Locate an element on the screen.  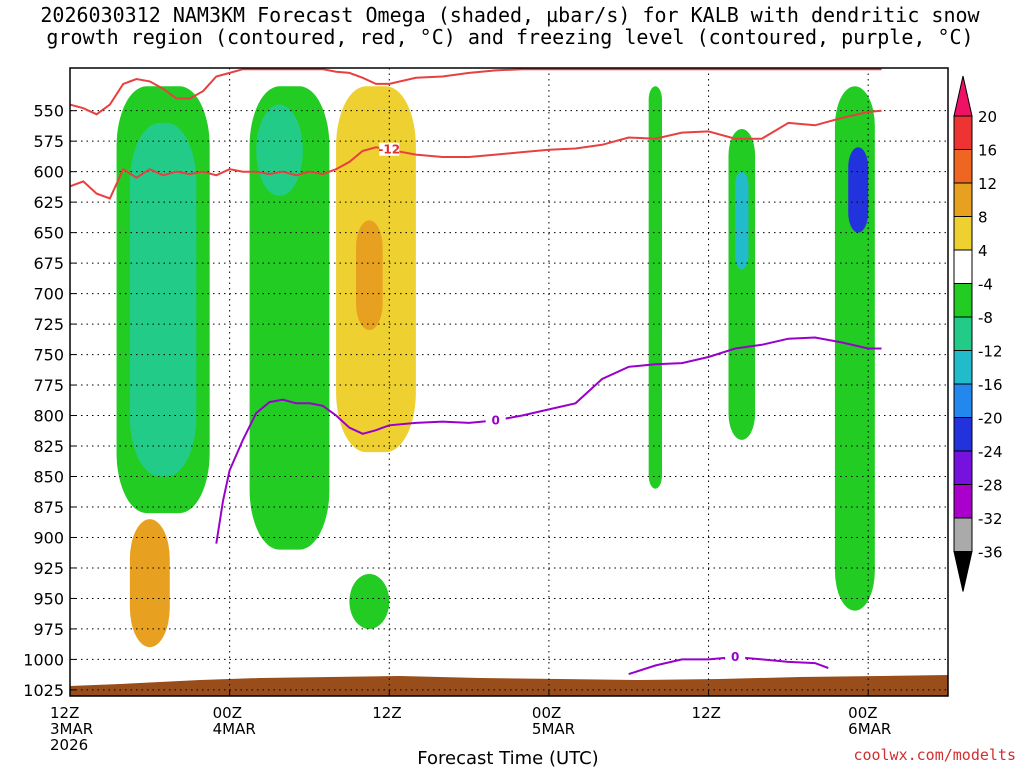
x-tick-label-12-1: 00Z is located at coordinates (227, 713).